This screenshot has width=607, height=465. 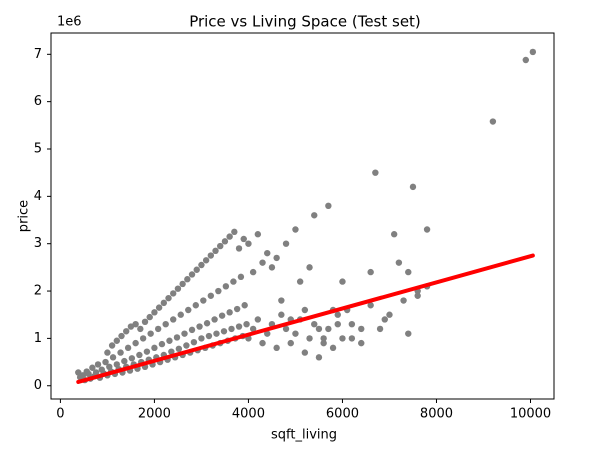 What do you see at coordinates (248, 414) in the screenshot?
I see `x-tick-label: 4000` at bounding box center [248, 414].